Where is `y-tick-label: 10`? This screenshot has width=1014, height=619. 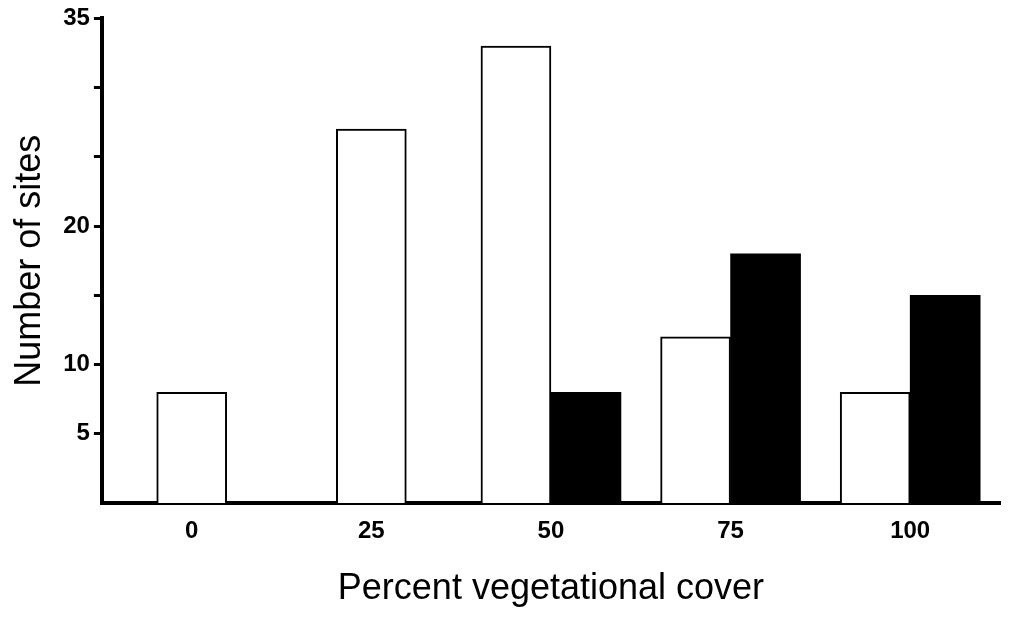 y-tick-label: 10 is located at coordinates (76, 363).